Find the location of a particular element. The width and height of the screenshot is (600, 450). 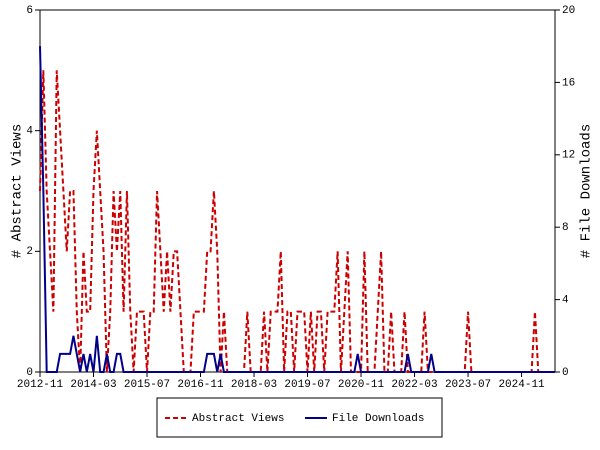

y2-tick-label: 12 is located at coordinates (568, 156).